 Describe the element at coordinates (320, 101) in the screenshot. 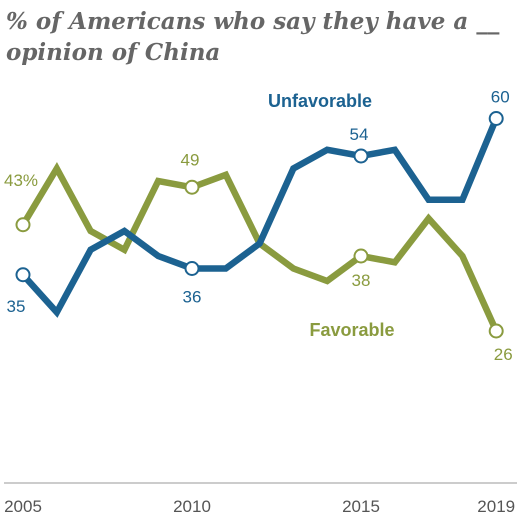

I see `unfavorable-series-label: Unfavorable` at that location.